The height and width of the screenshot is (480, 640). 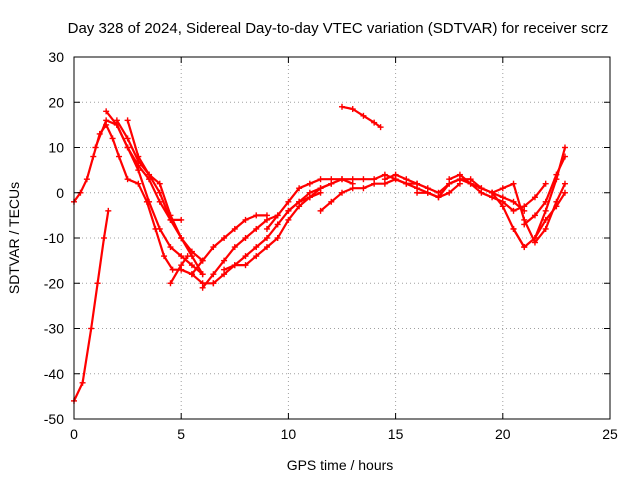 I want to click on y-tick-label: 10, so click(x=56, y=148).